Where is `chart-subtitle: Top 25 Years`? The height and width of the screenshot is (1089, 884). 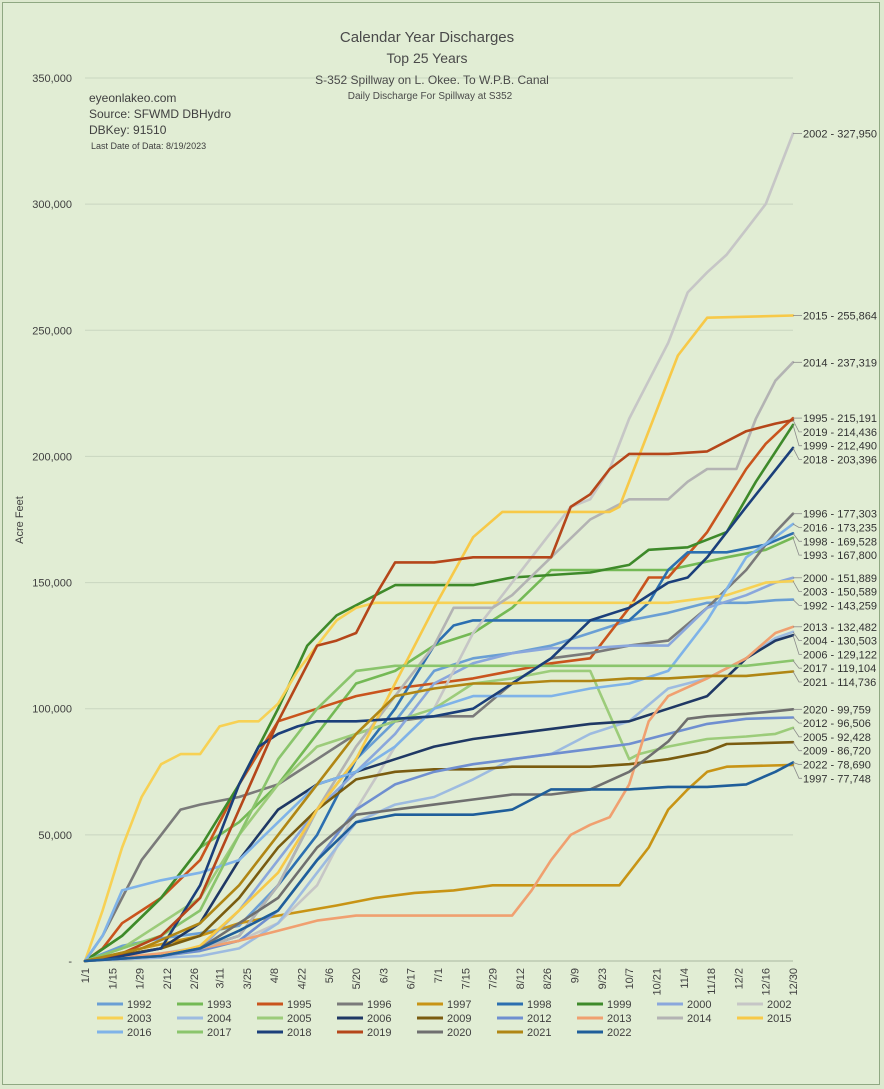
chart-subtitle: Top 25 Years is located at coordinates (427, 58).